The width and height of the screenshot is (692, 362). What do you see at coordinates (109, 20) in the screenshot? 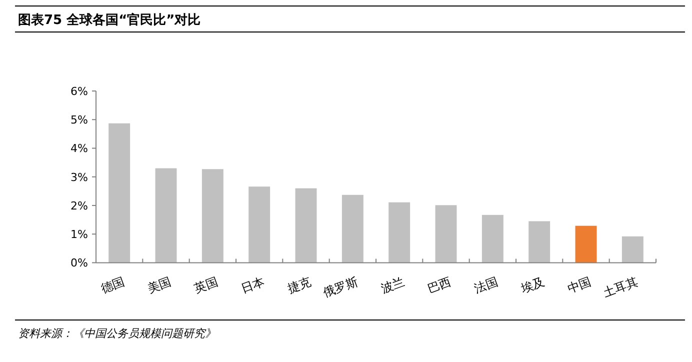
I see `chart-title: 图表75 全球各国“官民比”对比` at bounding box center [109, 20].